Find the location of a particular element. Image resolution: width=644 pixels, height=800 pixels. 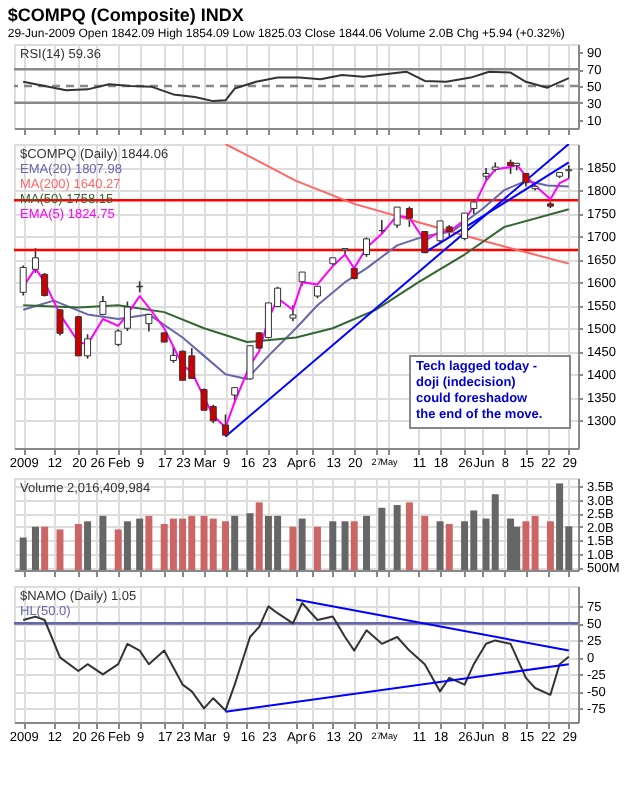

chart-title: $COMPQ (Composite) INDX is located at coordinates (125, 15).